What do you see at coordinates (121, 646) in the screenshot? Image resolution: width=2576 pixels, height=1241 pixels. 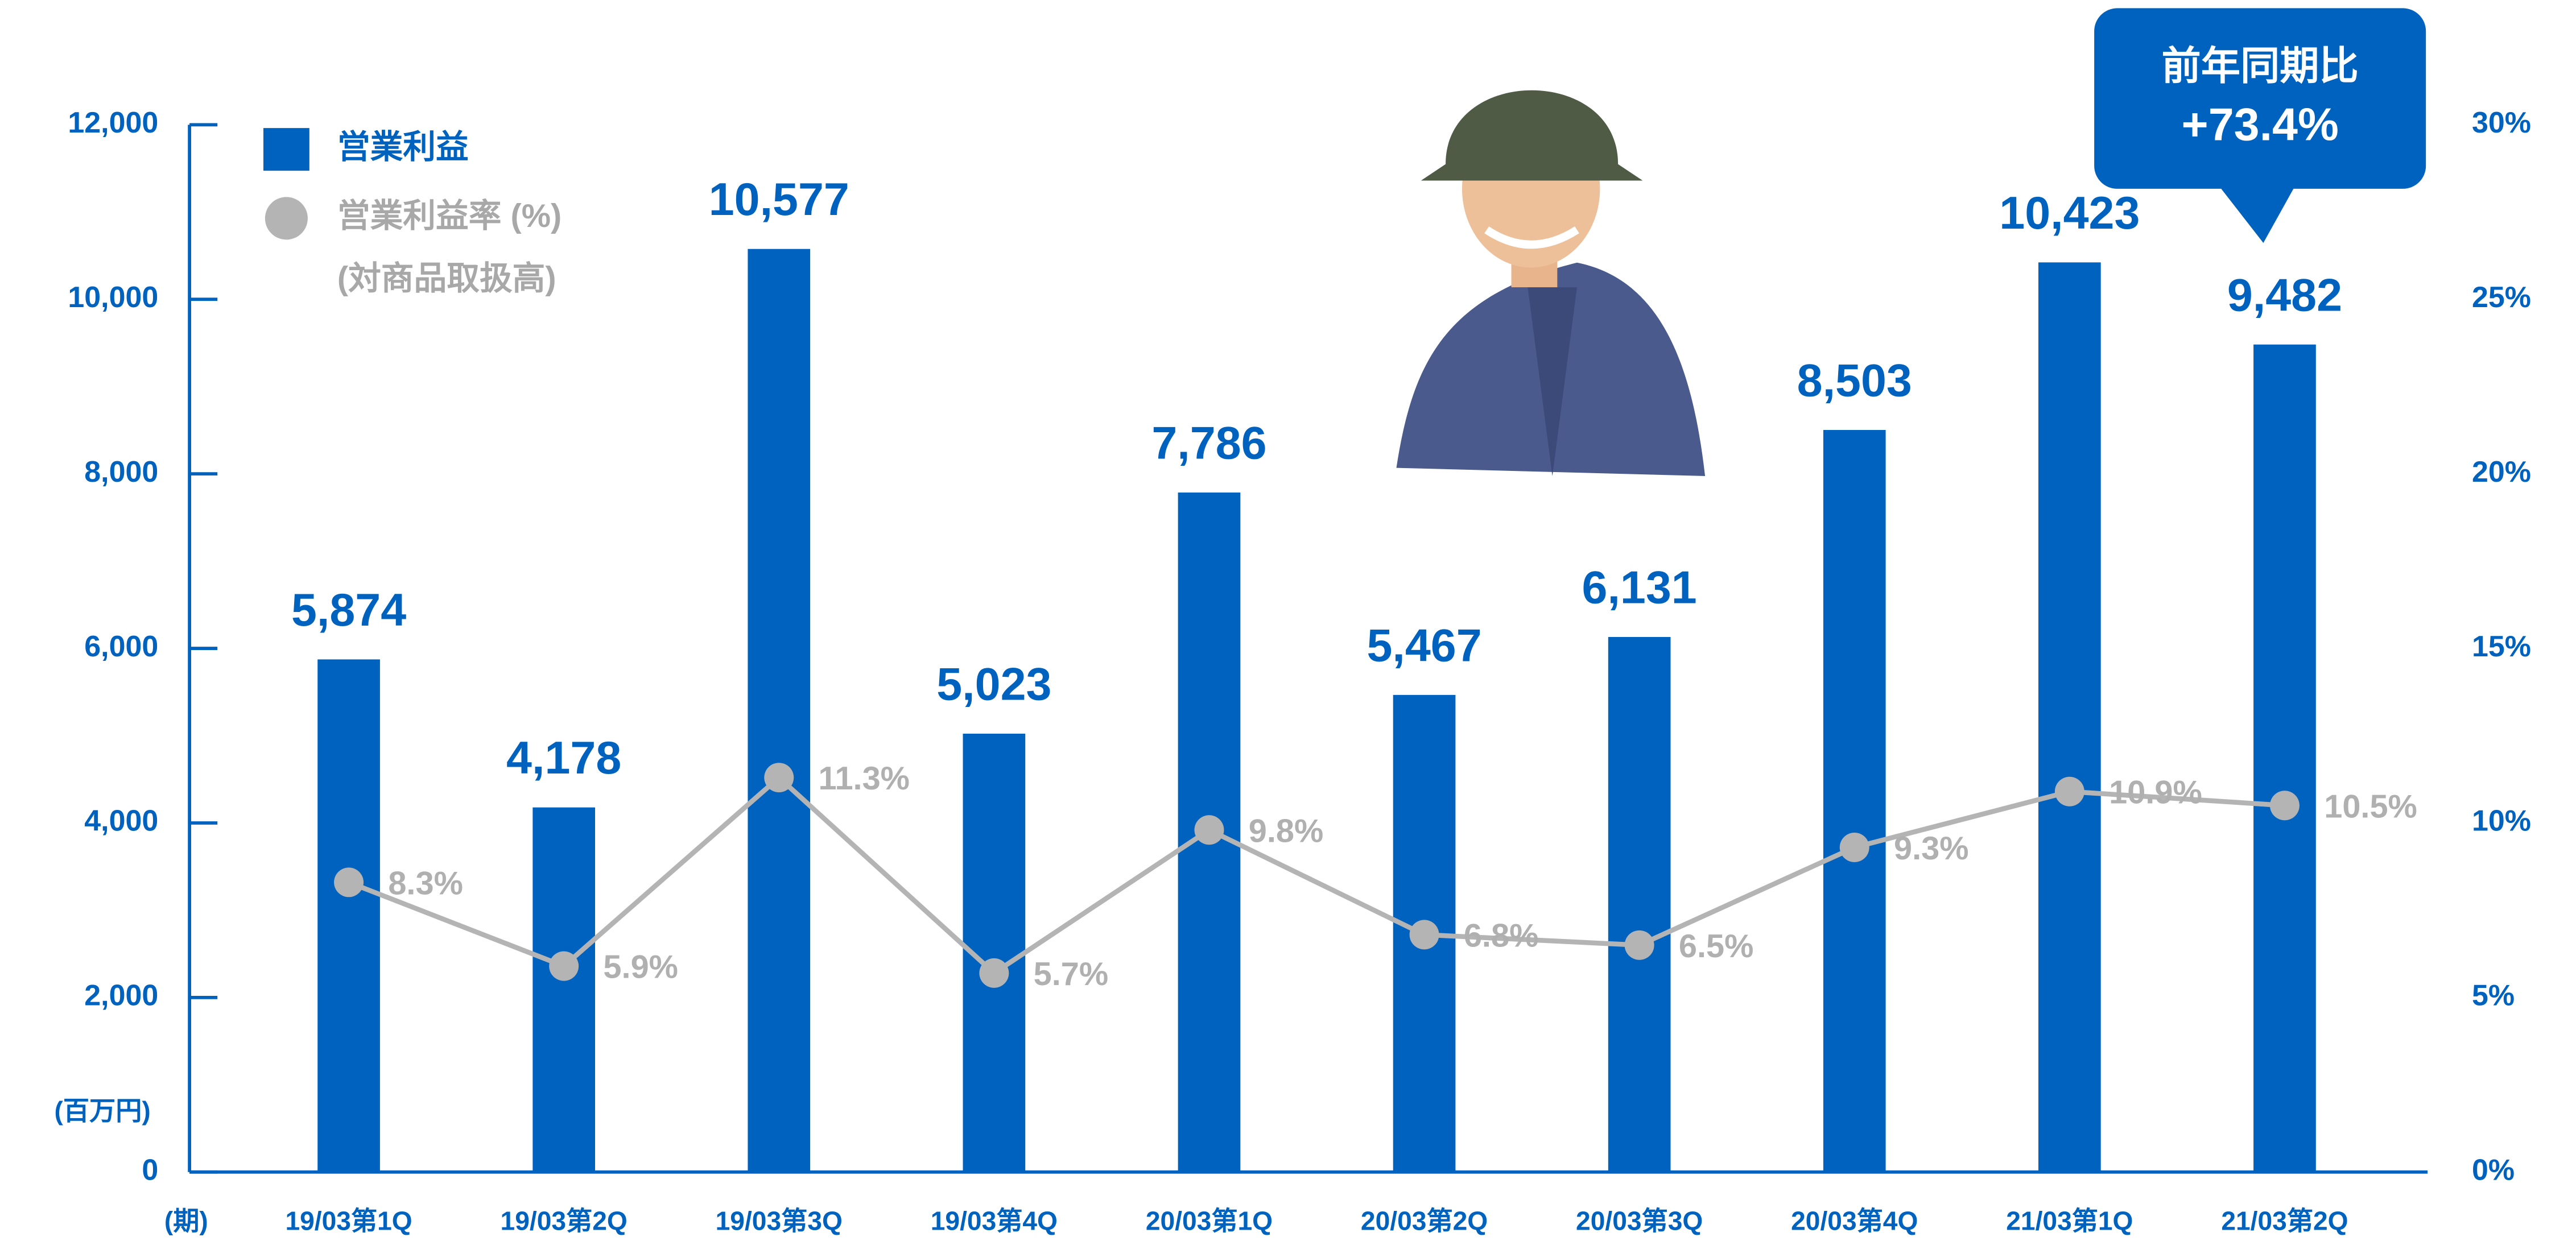 I see `y-tick-label: 6,000` at bounding box center [121, 646].